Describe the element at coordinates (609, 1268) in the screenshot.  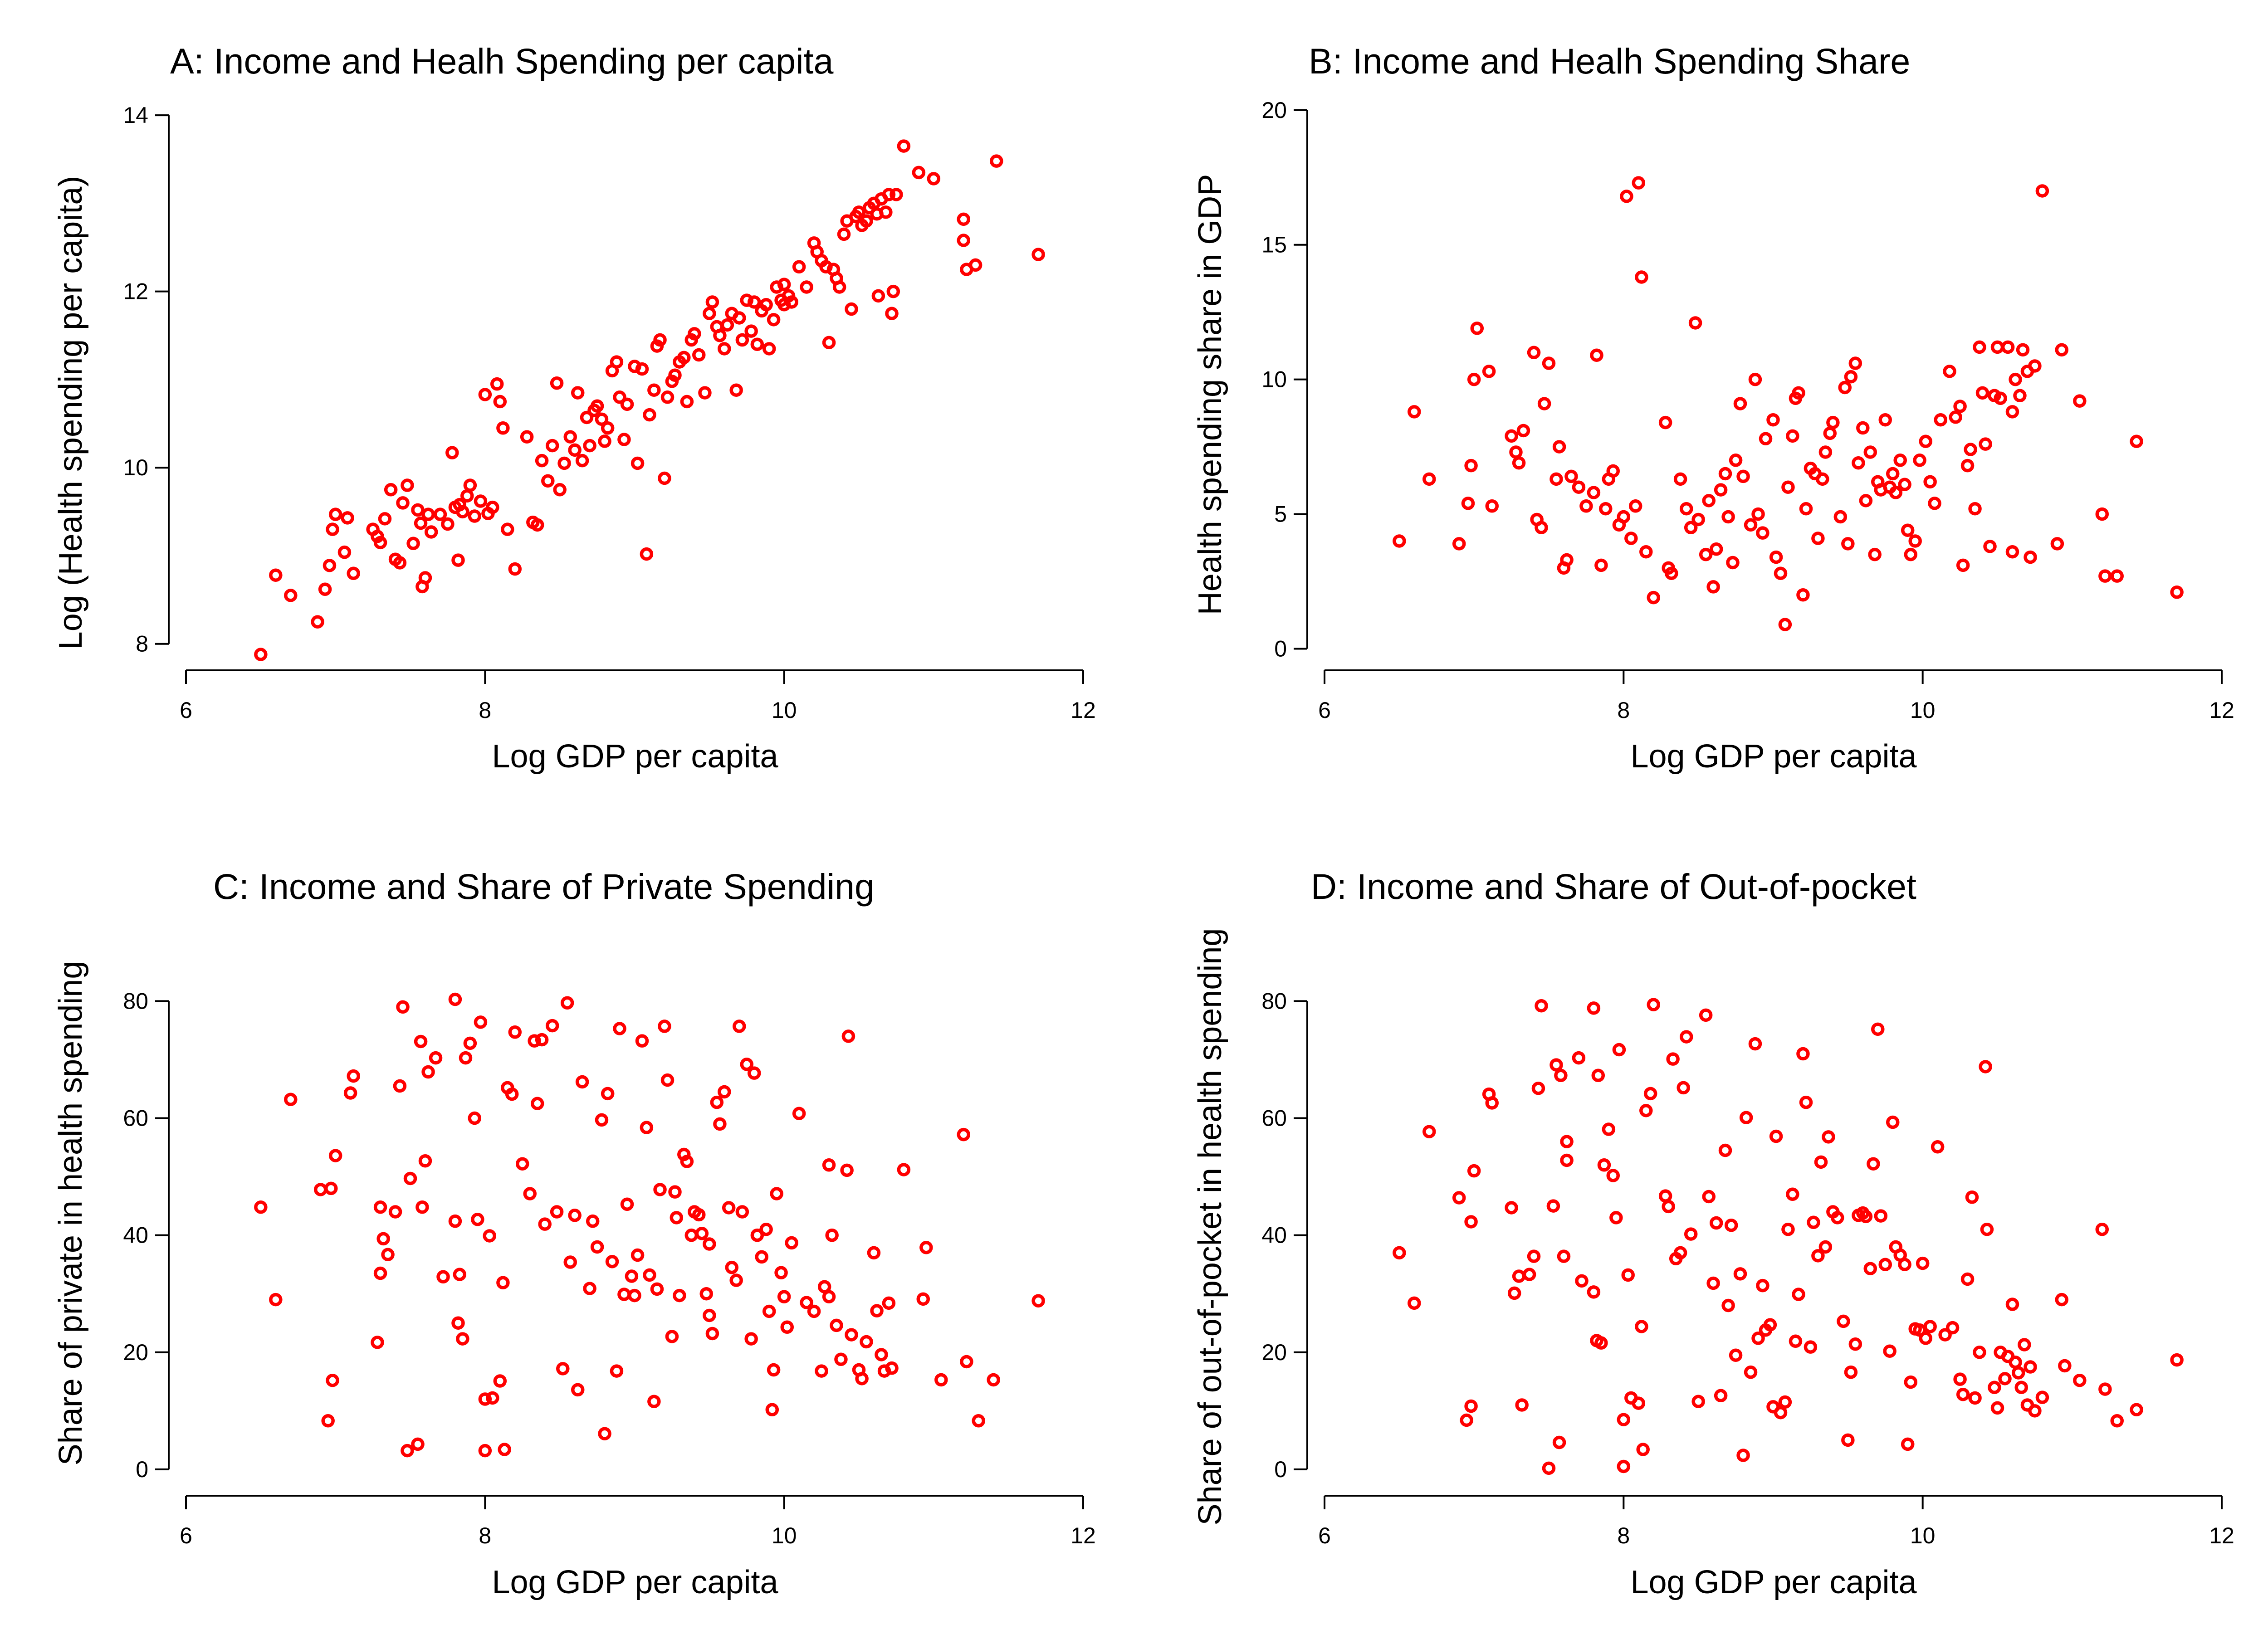
I see `panel-c-ticks: 0 20 40 60 80 6 8 10 12` at that location.